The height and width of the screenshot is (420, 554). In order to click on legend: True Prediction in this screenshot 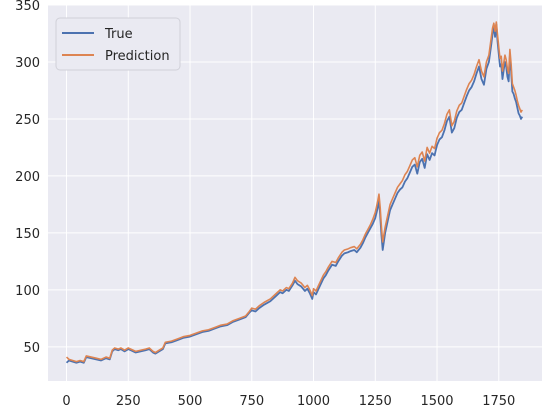, I will do `click(118, 44)`.